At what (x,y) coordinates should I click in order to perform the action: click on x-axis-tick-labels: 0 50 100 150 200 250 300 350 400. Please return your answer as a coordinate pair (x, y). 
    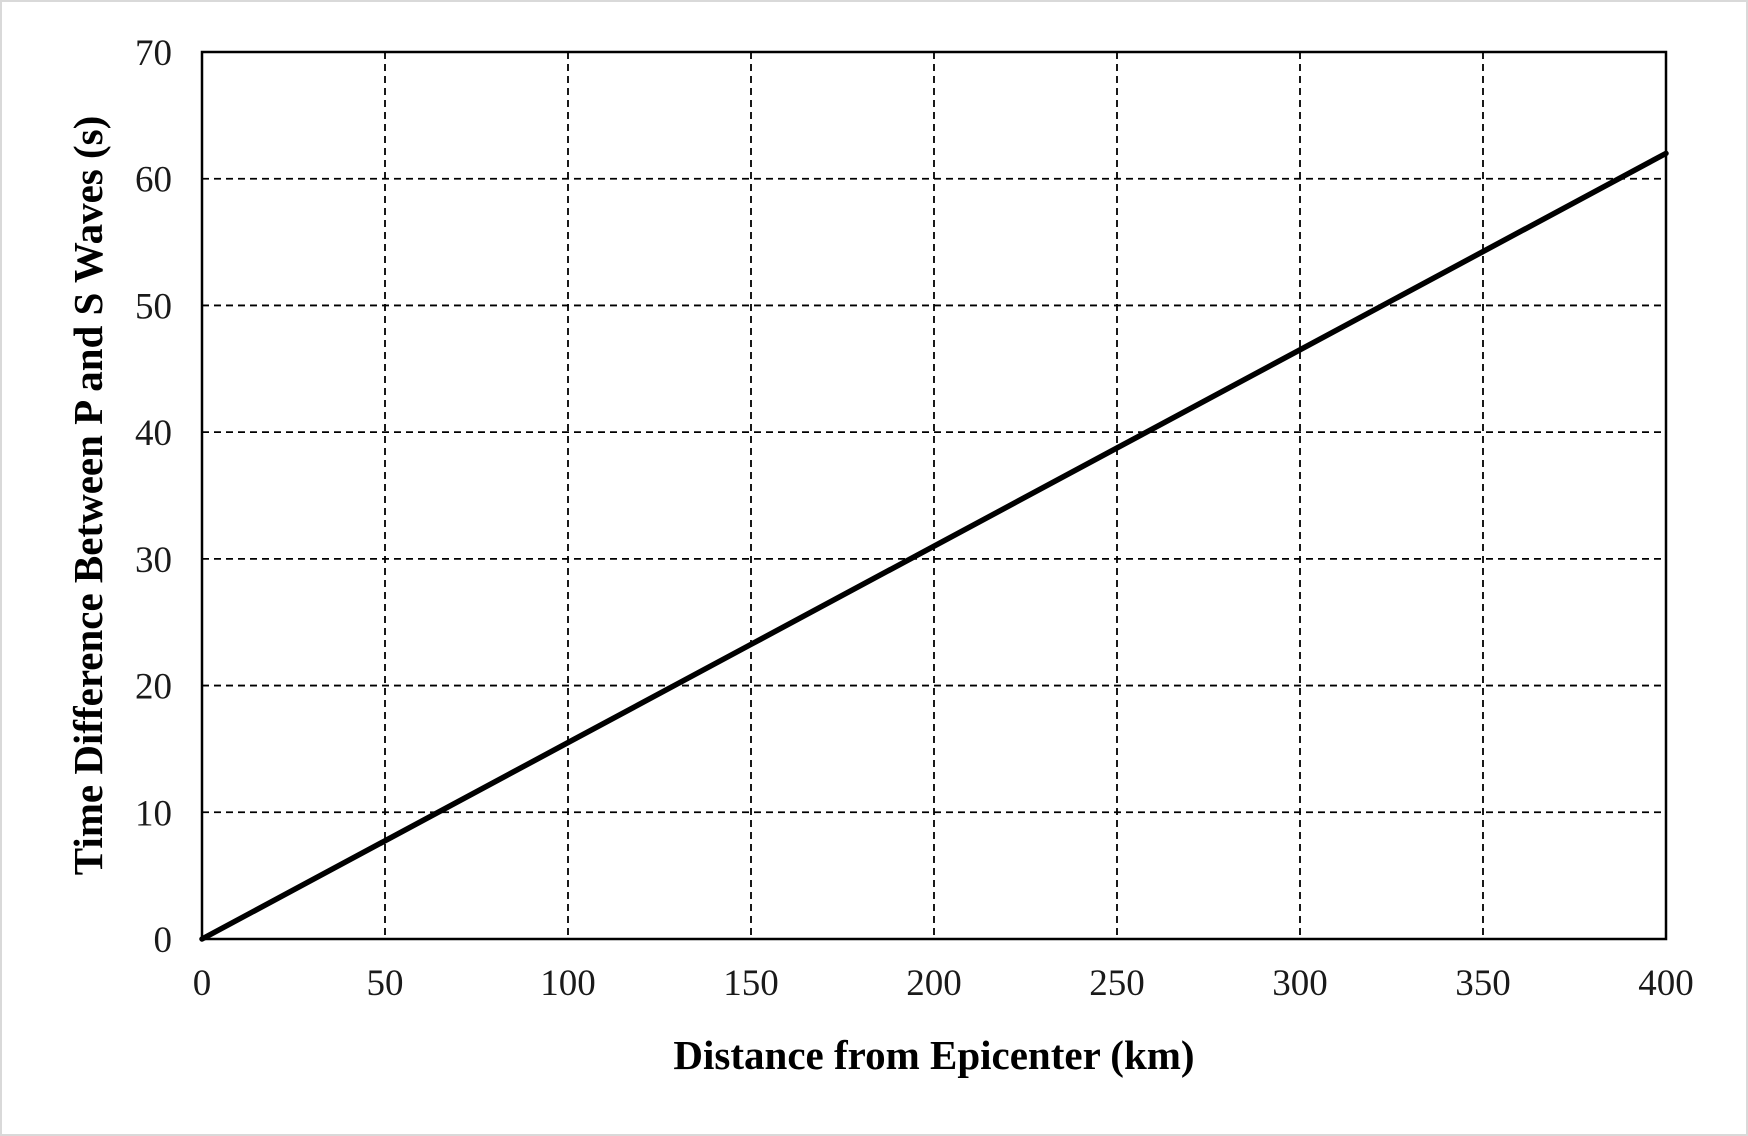
    Looking at the image, I should click on (943, 983).